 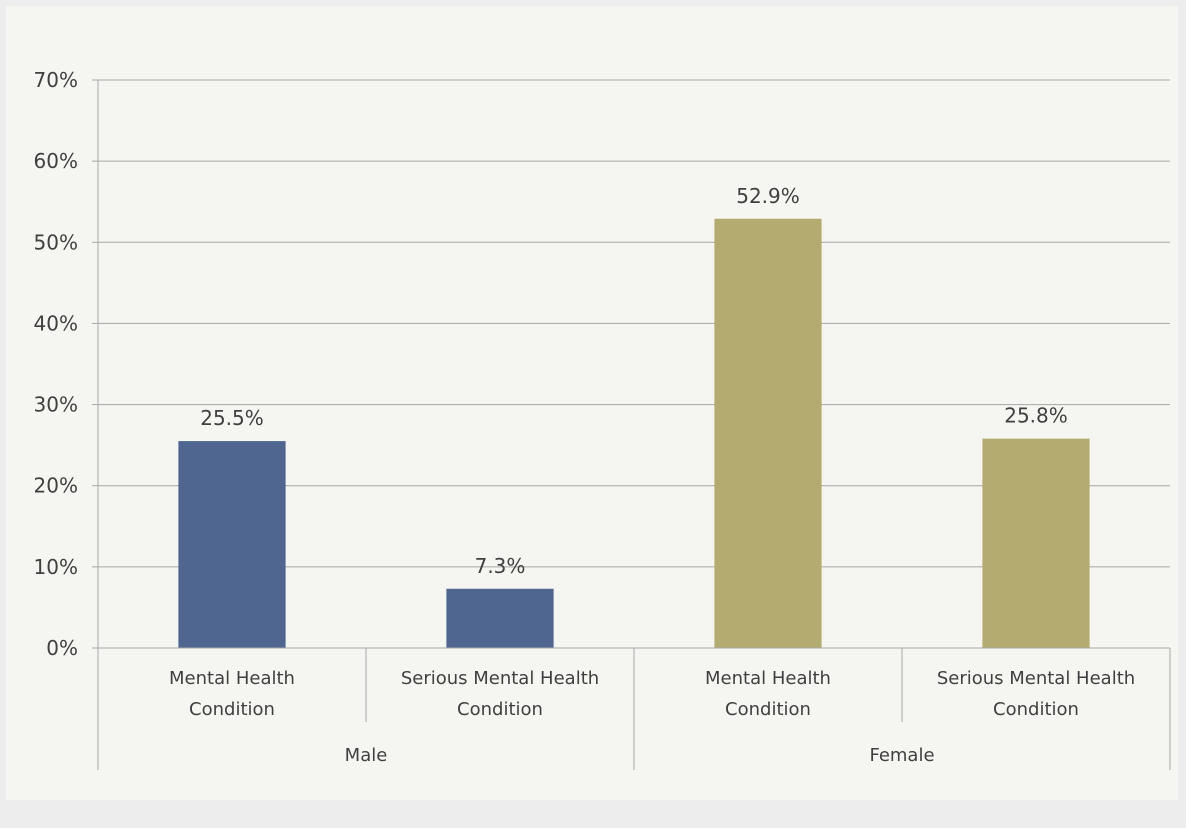 I want to click on y-tick-label: 70%, so click(x=56, y=80).